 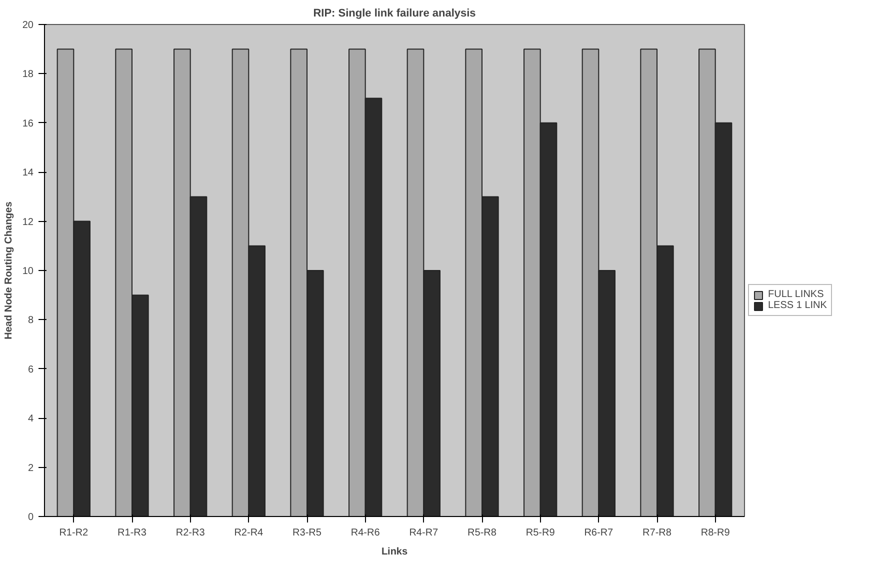 I want to click on y-tick-label: 0, so click(x=31, y=517).